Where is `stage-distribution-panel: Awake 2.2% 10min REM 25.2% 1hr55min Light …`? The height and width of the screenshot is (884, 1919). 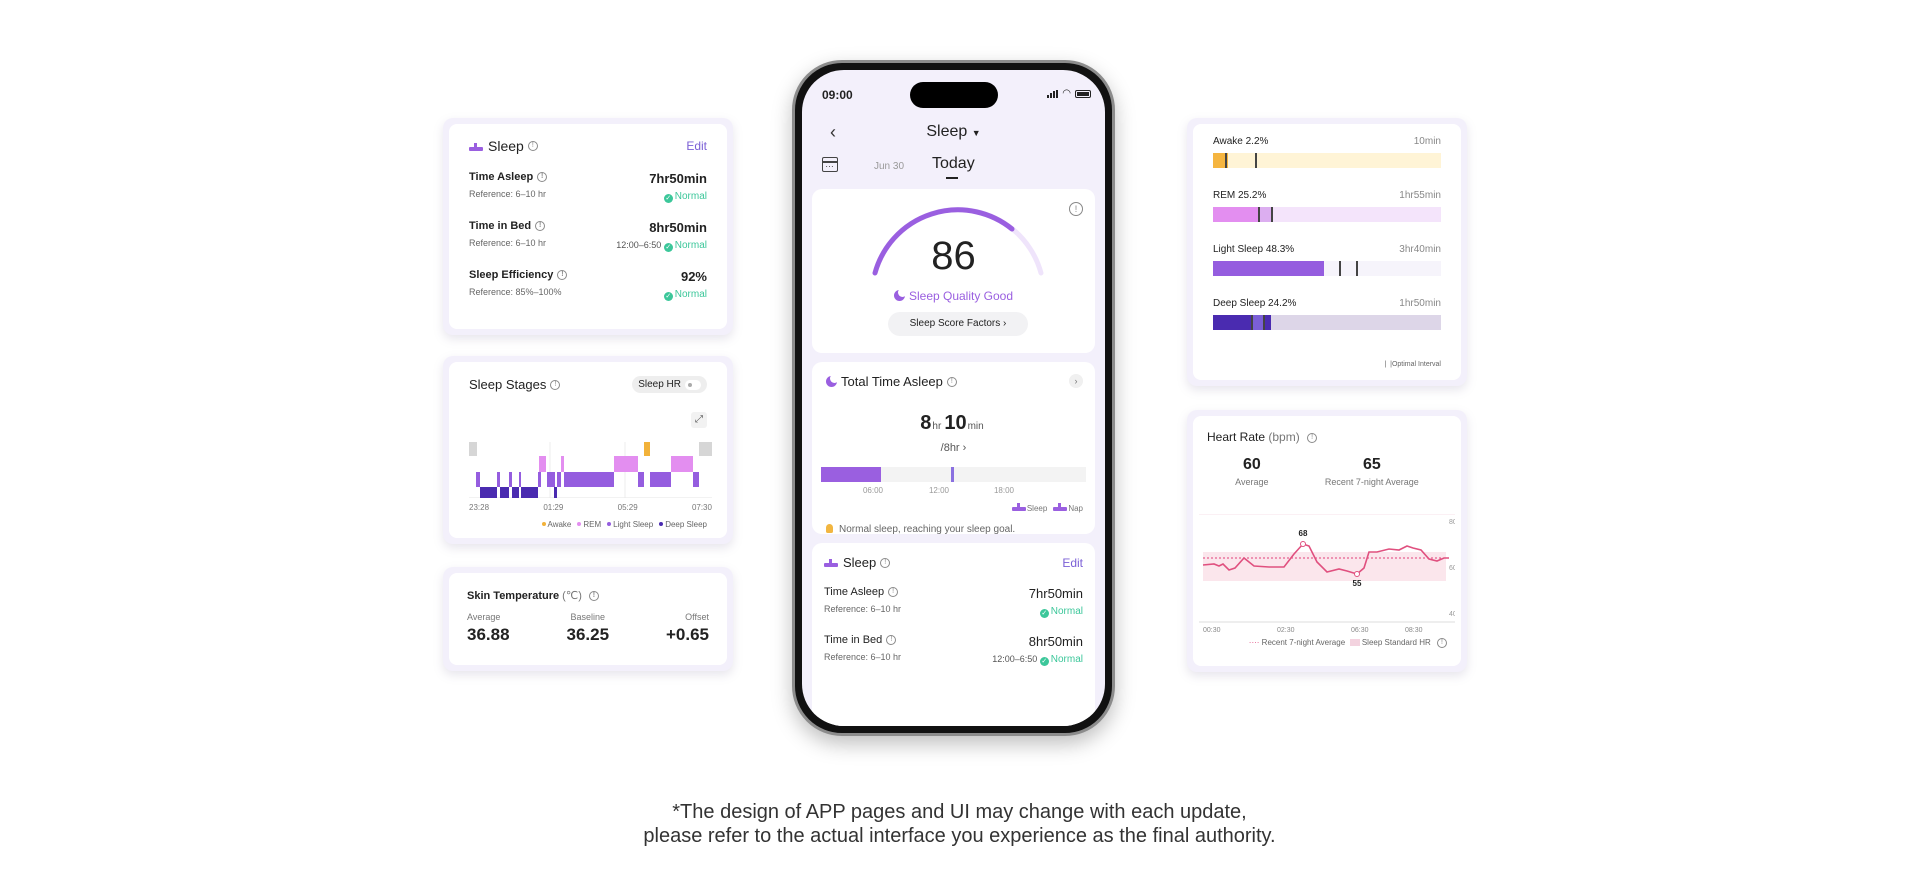
stage-distribution-panel: Awake 2.2% 10min REM 25.2% 1hr55min Light … is located at coordinates (1327, 252).